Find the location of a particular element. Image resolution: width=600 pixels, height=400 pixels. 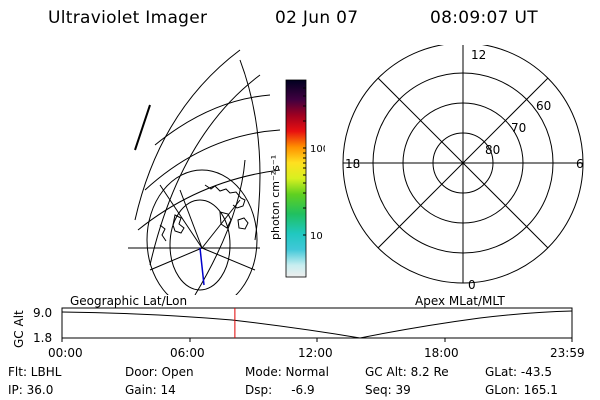

polar-lat-80: 80 is located at coordinates (492, 150).